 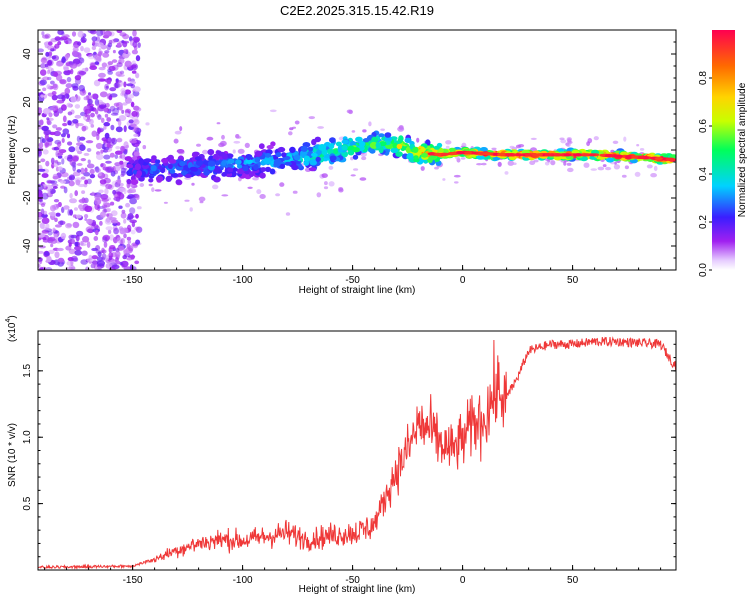 I want to click on y-tick-label: 1.0, so click(x=27, y=437).